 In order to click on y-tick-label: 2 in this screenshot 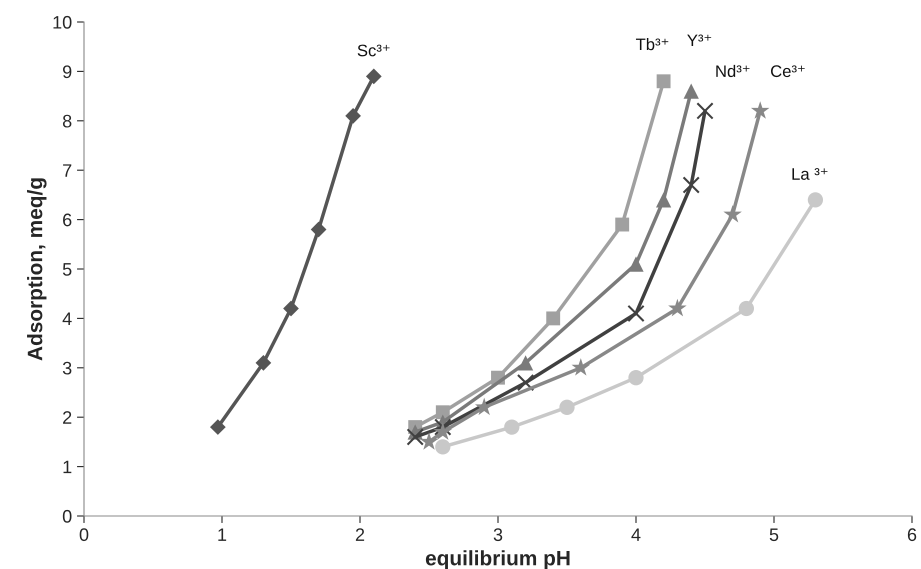, I will do `click(67, 417)`.